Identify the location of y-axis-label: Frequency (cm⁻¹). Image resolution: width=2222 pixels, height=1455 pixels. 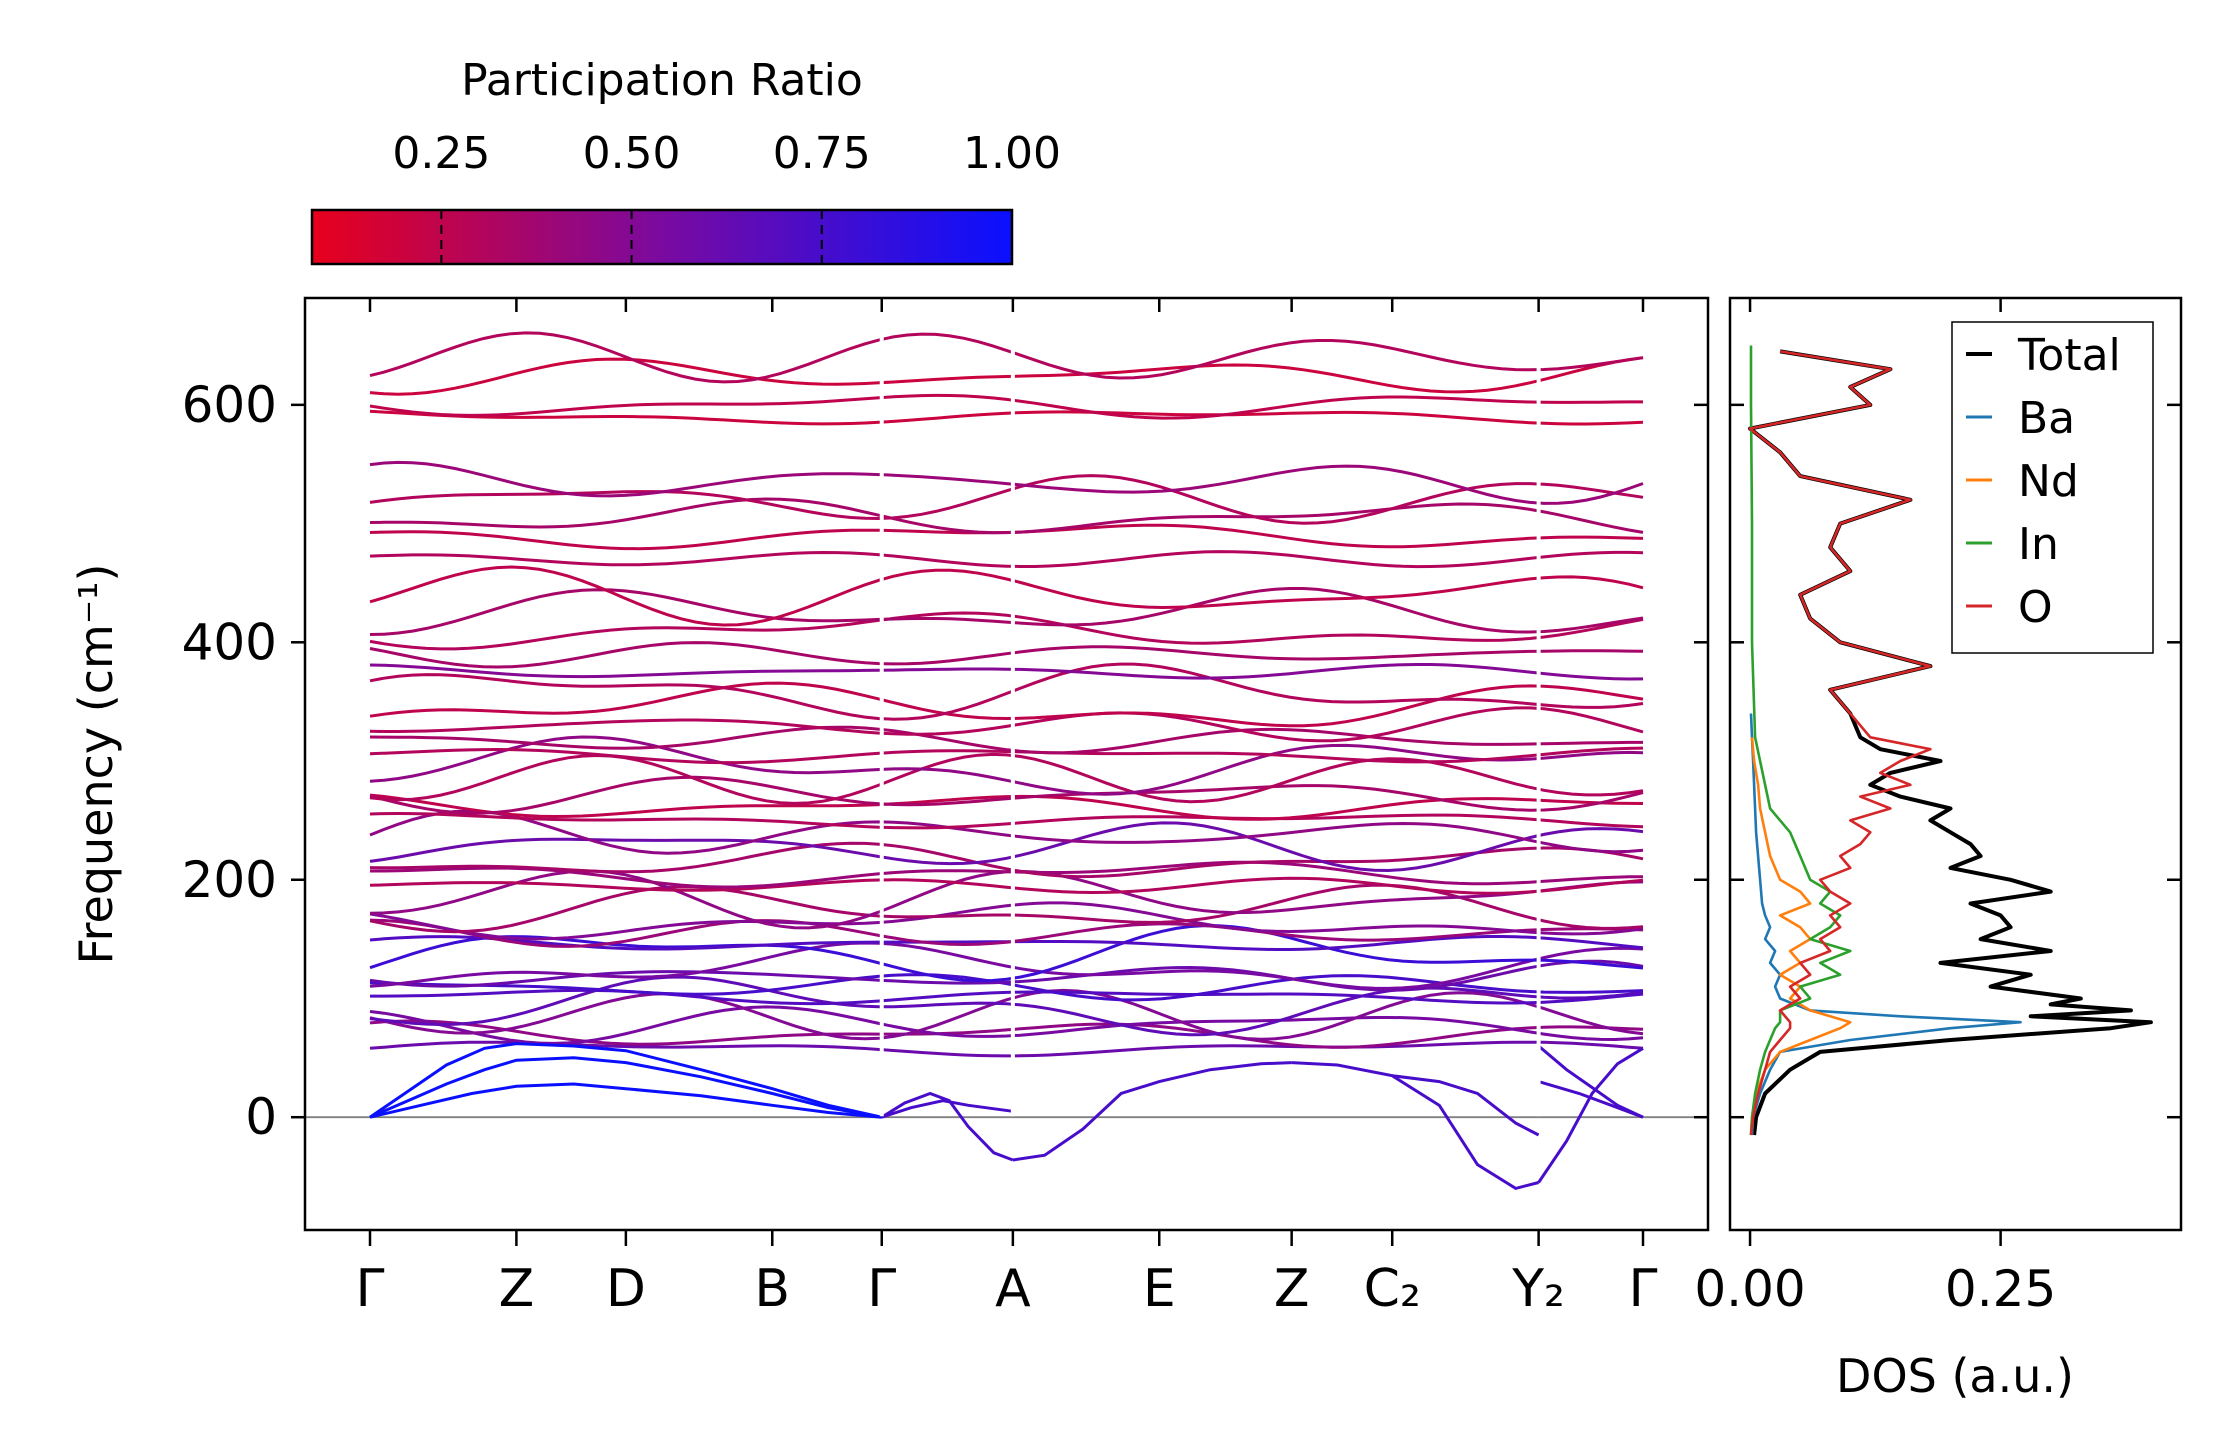
(96, 764).